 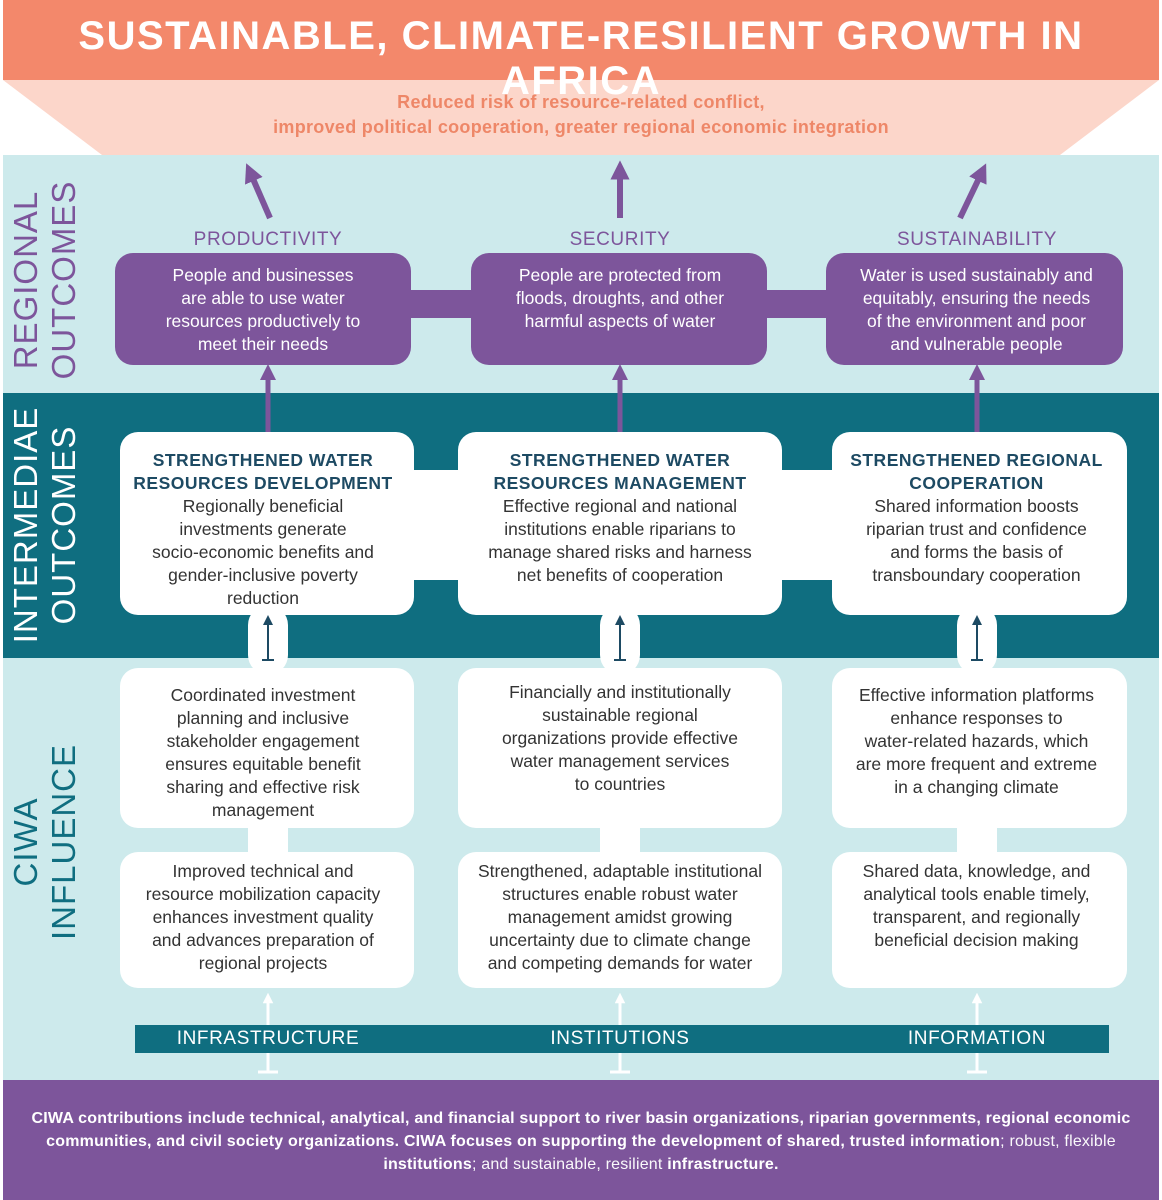 What do you see at coordinates (620, 940) in the screenshot?
I see `text-line: uncertainty due to climate change` at bounding box center [620, 940].